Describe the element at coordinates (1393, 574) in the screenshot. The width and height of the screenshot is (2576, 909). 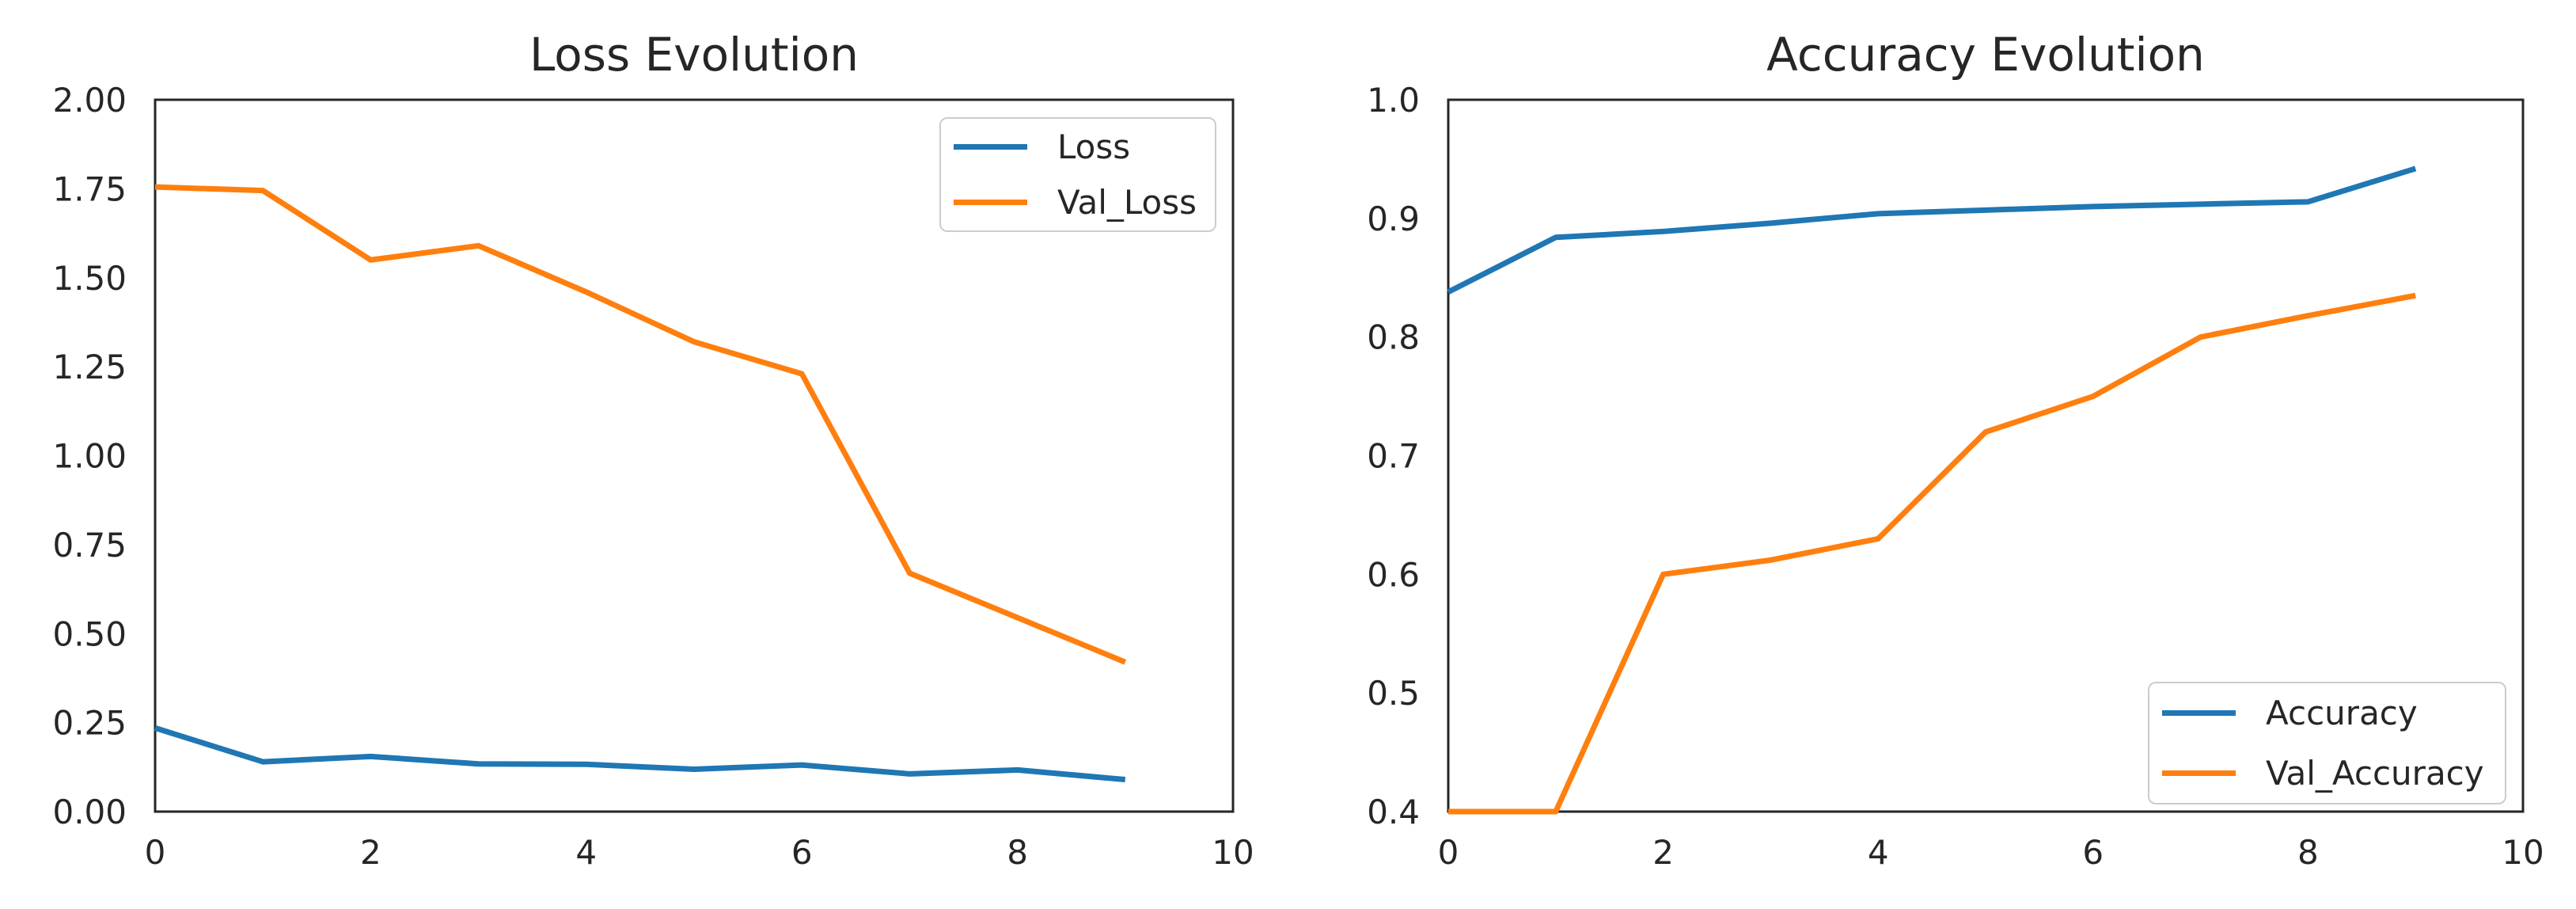
I see `y-tick-label: 0.6` at that location.